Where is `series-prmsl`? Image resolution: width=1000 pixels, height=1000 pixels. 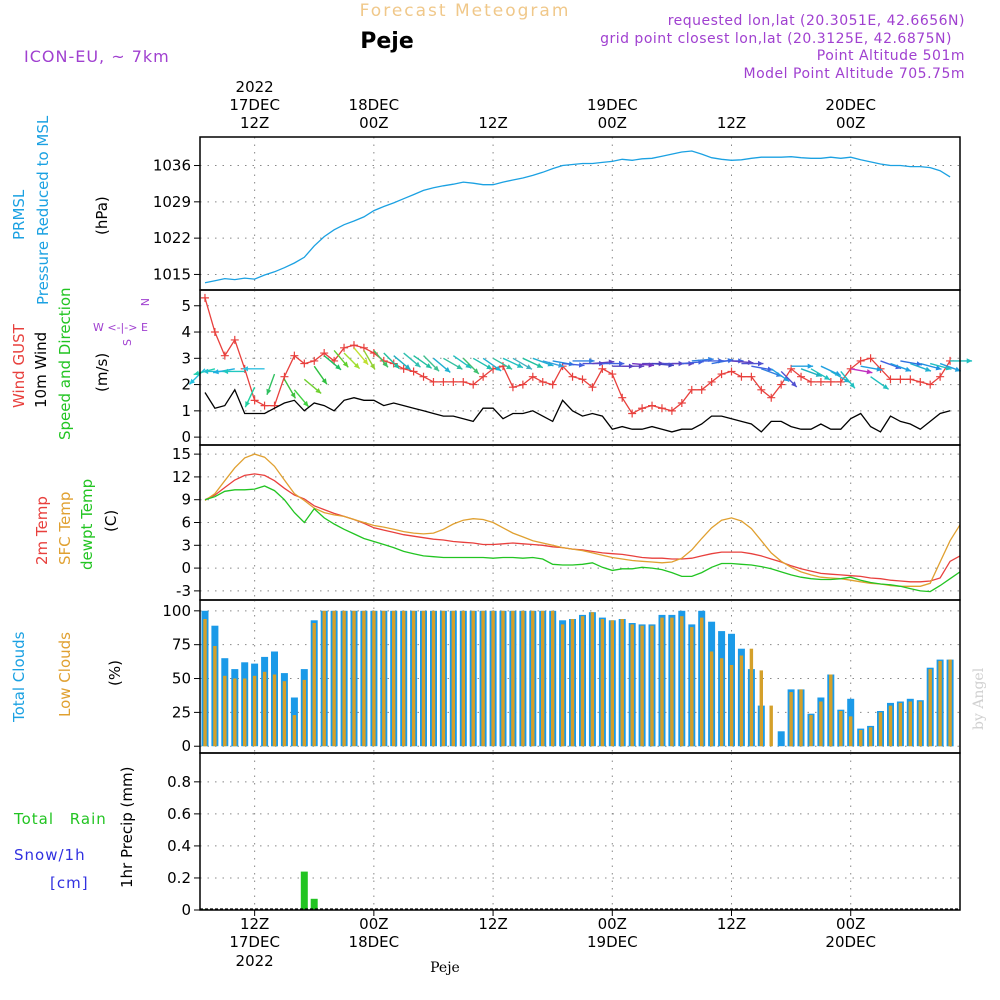 series-prmsl is located at coordinates (577, 217).